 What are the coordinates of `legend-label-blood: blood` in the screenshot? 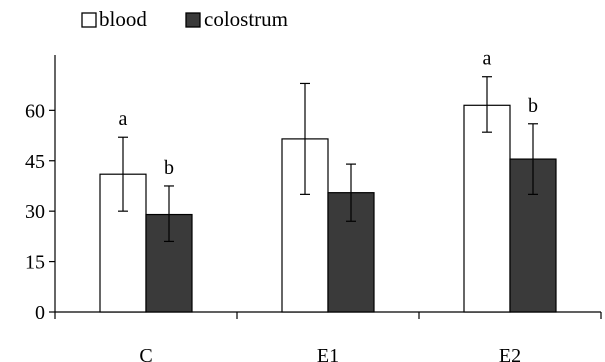 It's located at (123, 19).